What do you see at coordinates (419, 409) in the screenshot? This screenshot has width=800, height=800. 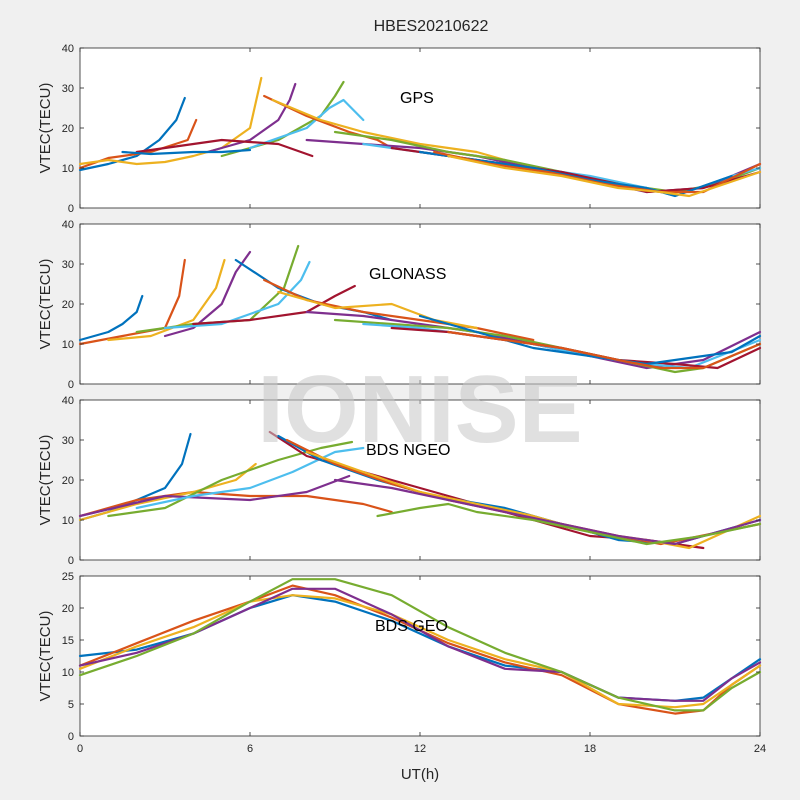 I see `watermark: IONISE` at bounding box center [419, 409].